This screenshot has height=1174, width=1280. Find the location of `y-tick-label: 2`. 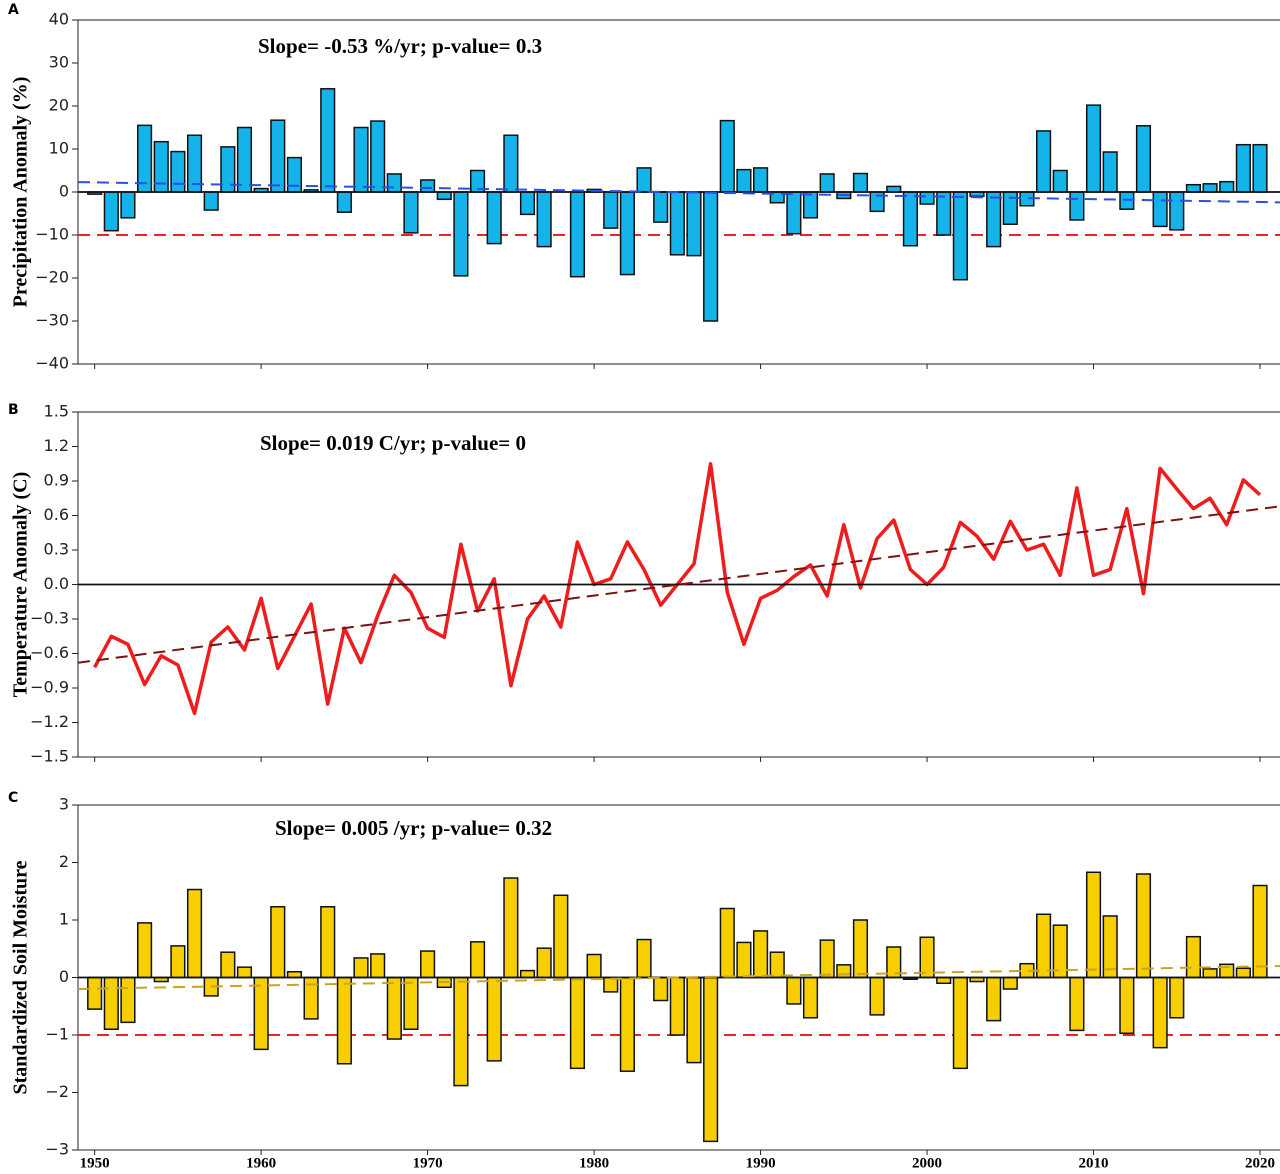

y-tick-label: 2 is located at coordinates (64, 861).